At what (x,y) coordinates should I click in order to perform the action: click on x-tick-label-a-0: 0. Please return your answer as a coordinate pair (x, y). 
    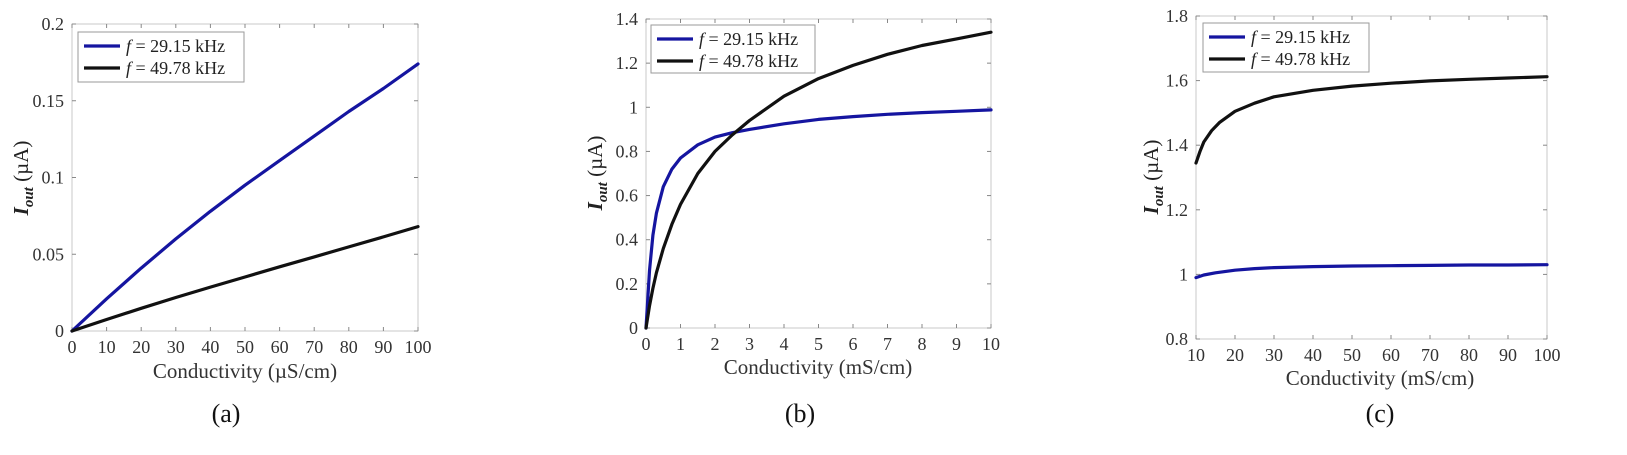
    Looking at the image, I should click on (72, 347).